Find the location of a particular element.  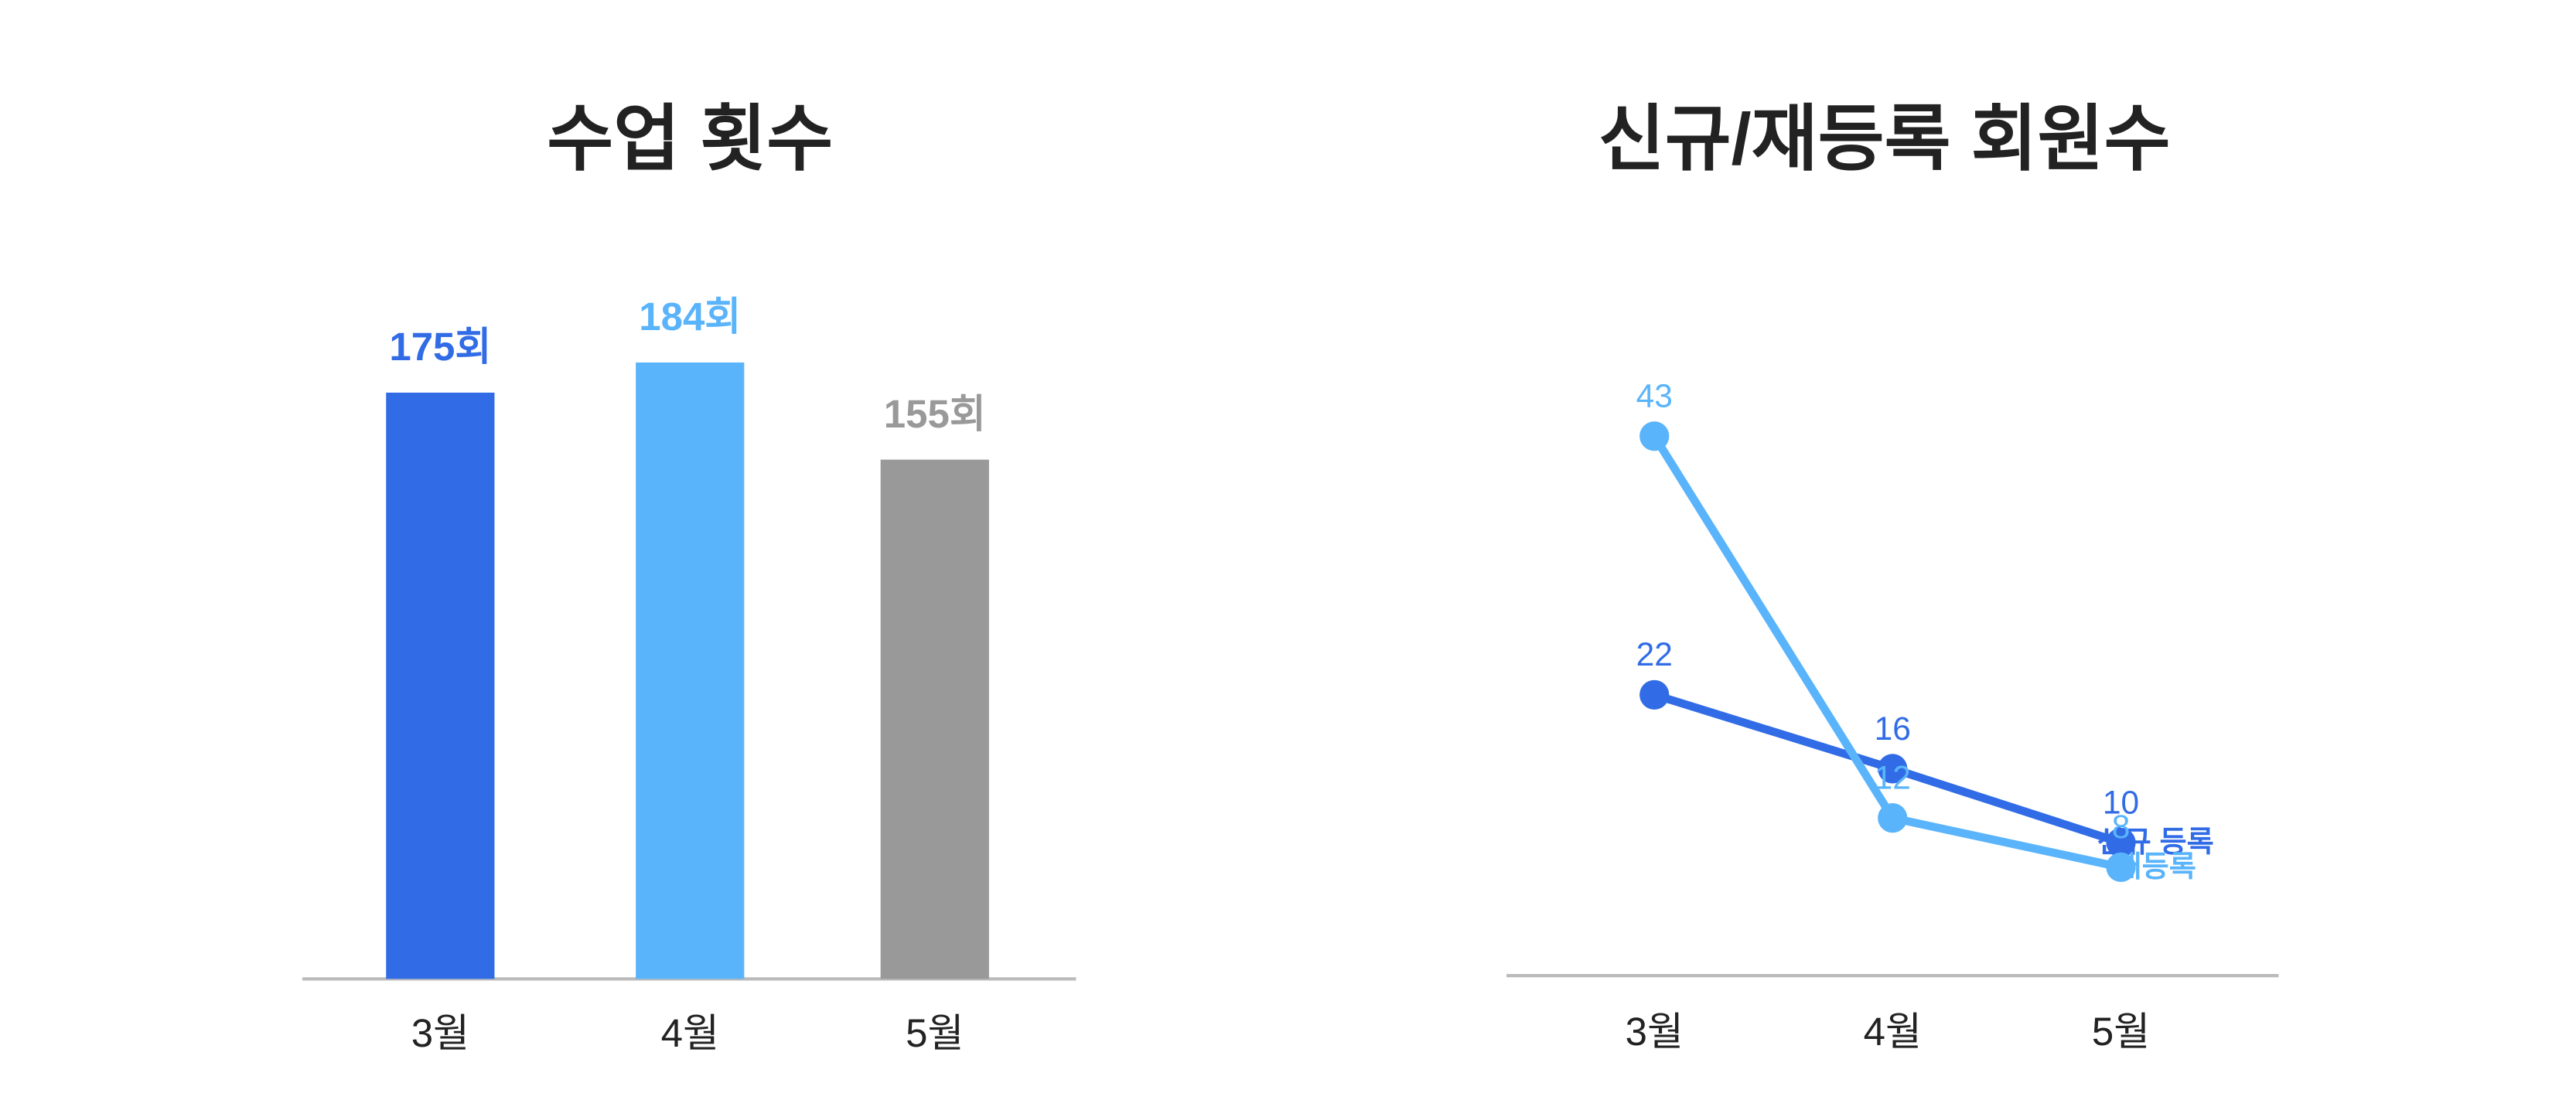

value-label: 8 is located at coordinates (2122, 827).